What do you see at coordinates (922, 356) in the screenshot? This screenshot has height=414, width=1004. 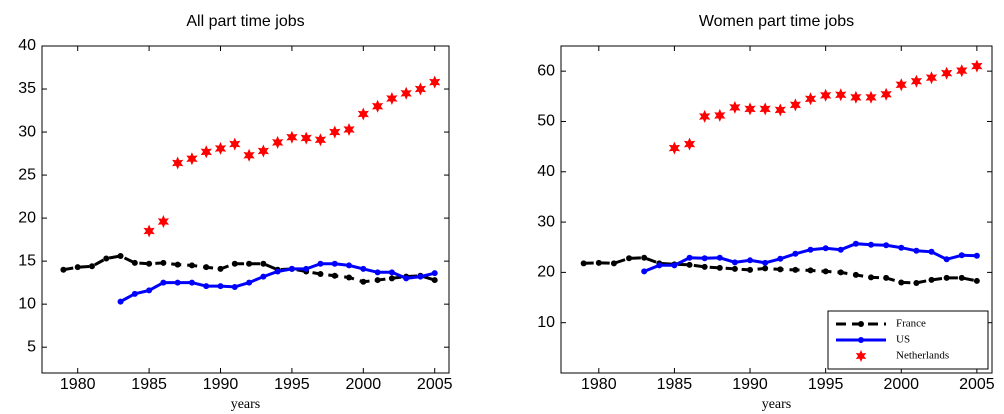 I see `legend-label: Netherlands` at bounding box center [922, 356].